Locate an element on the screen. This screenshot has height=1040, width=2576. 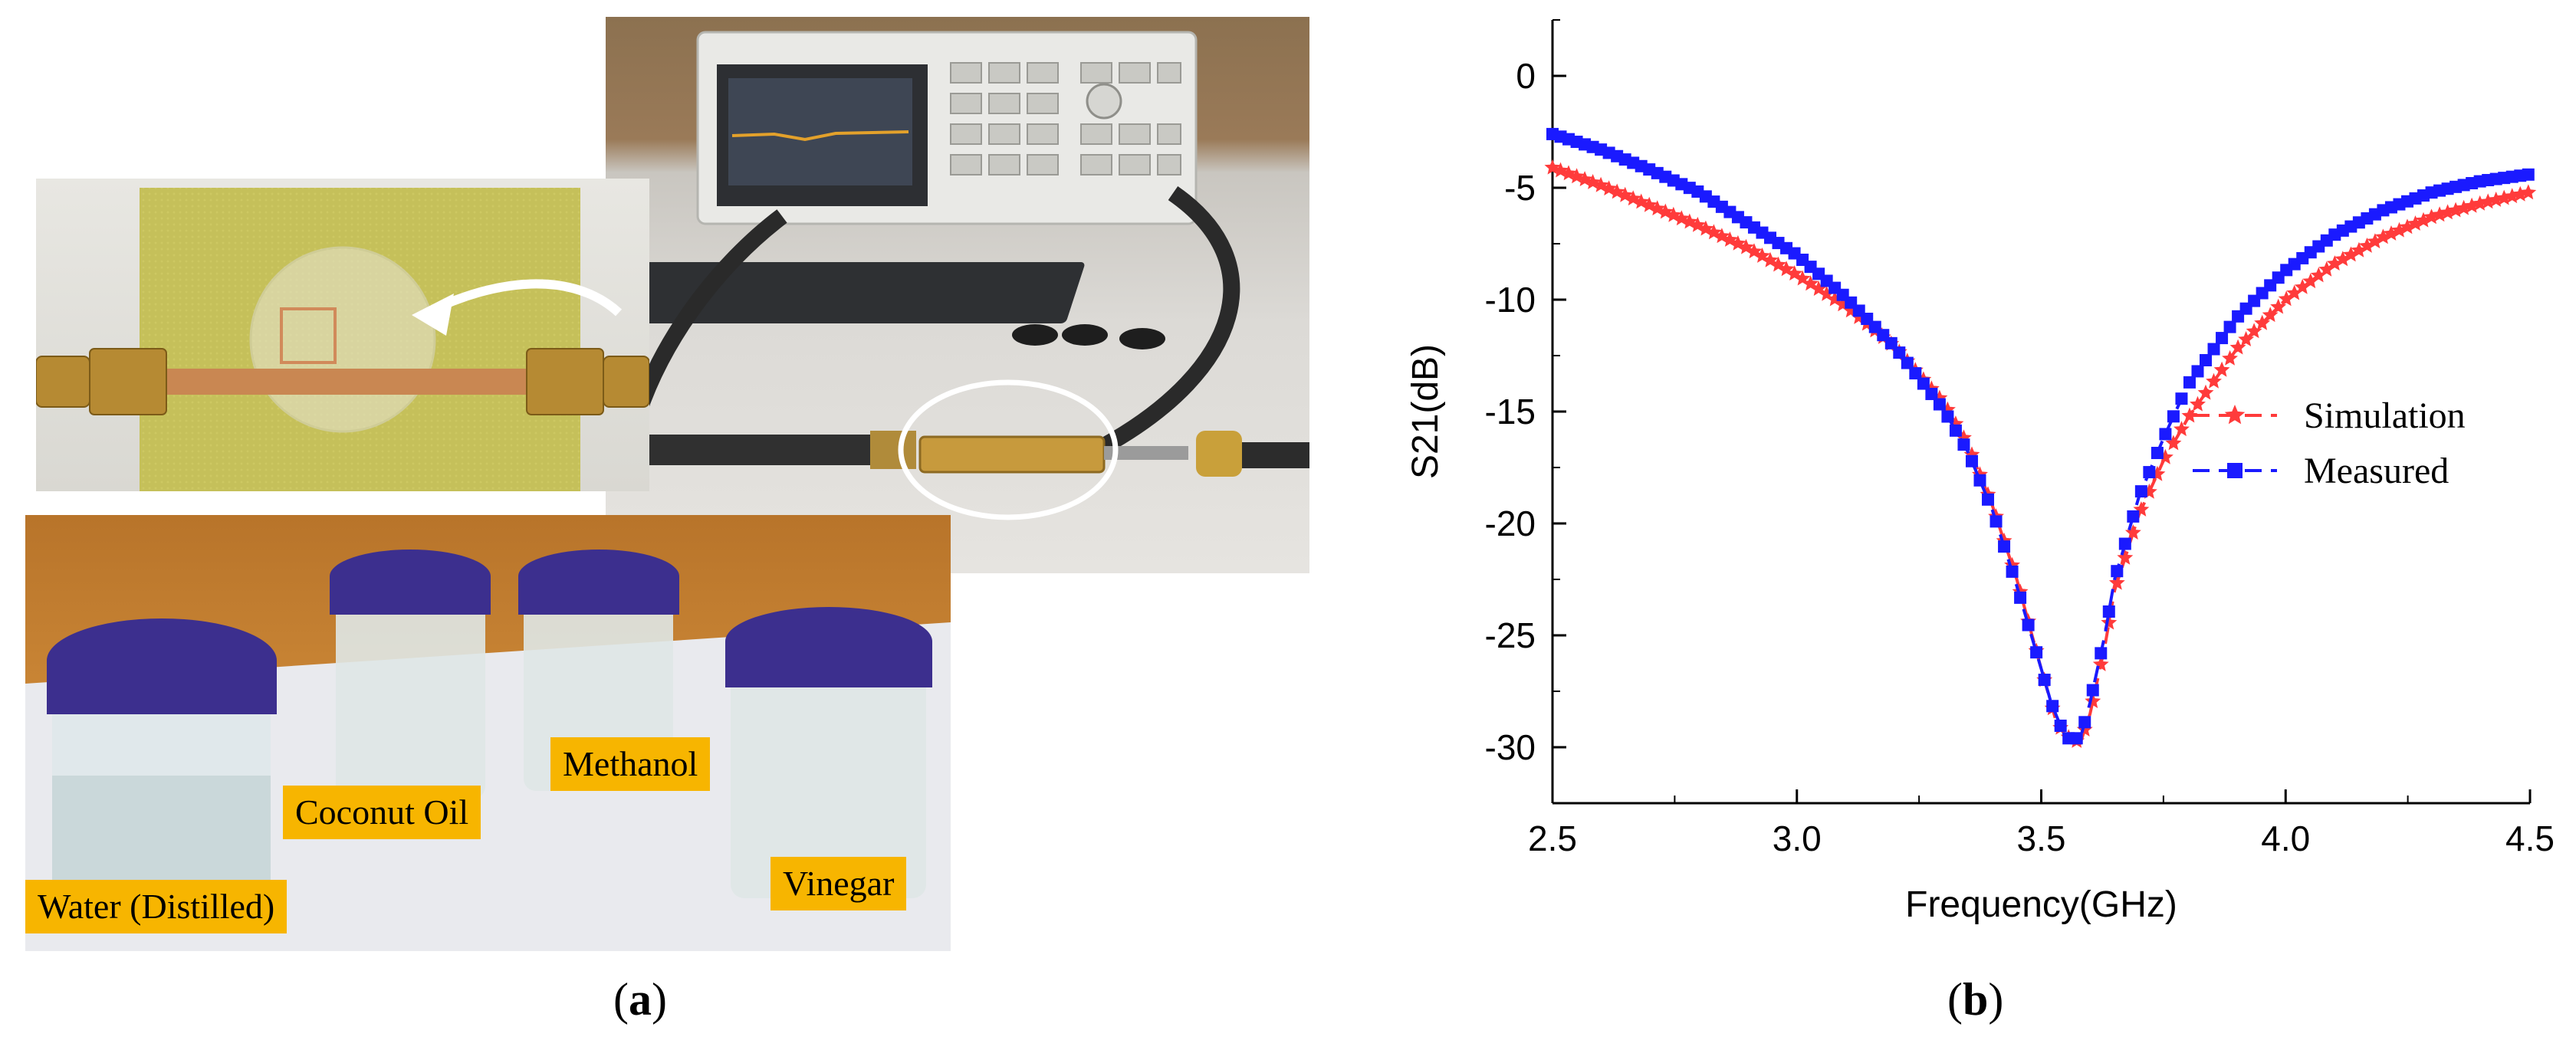
y-tick-label: -5 is located at coordinates (1520, 188).